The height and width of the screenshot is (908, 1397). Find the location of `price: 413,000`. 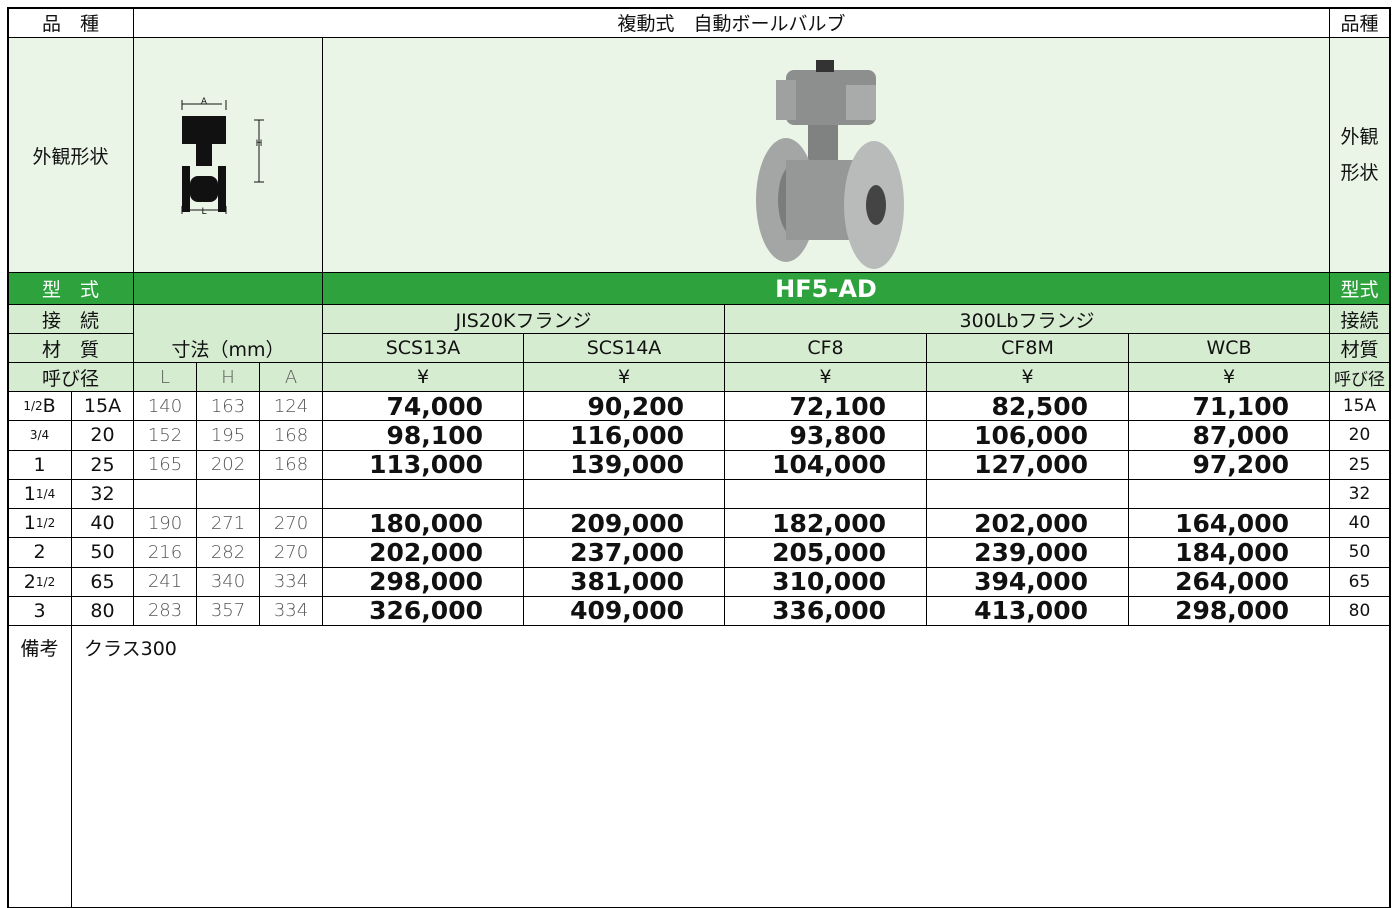

price: 413,000 is located at coordinates (1028, 611).